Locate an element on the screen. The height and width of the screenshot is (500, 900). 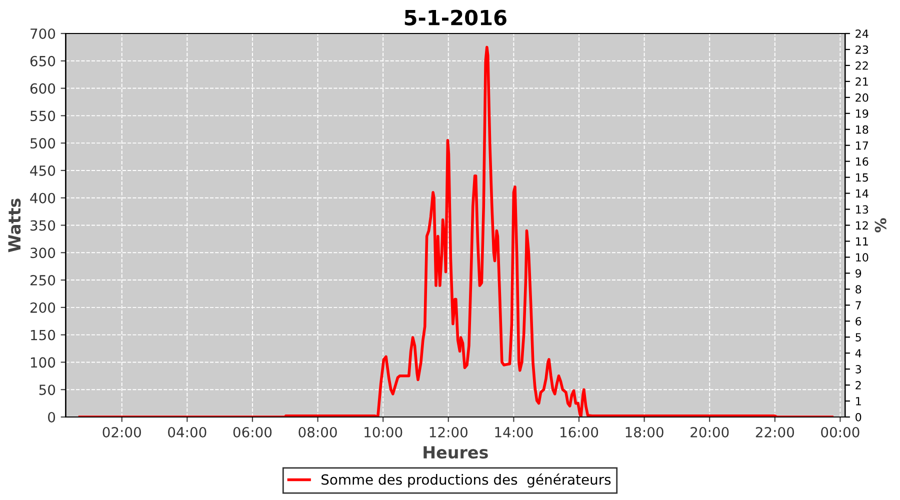
x-tick-label: 20:00 is located at coordinates (709, 432).